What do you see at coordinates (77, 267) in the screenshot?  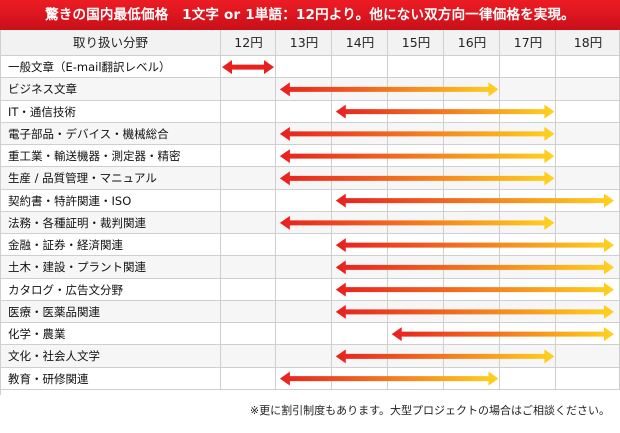 I see `field-label: 土木・建設・プラント関連` at bounding box center [77, 267].